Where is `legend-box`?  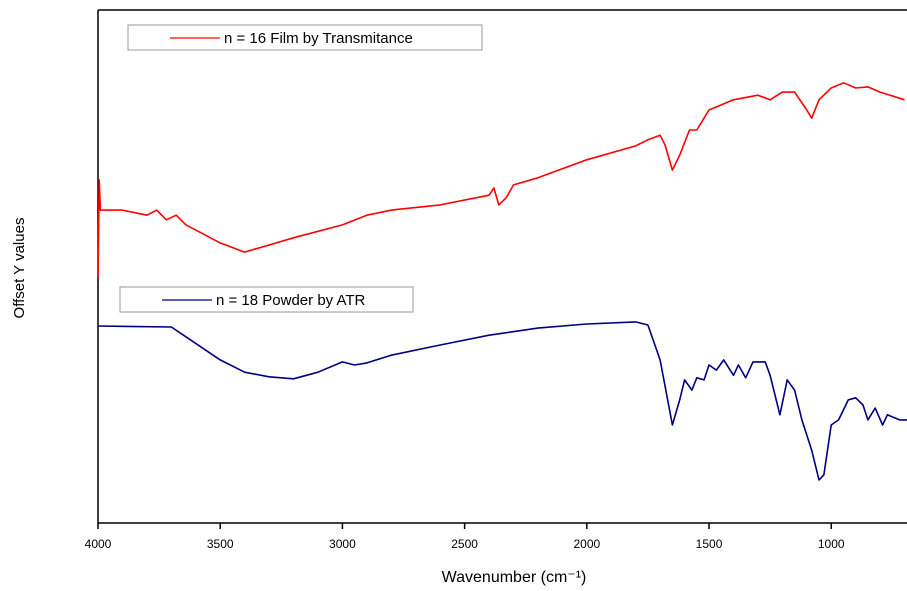
legend-box is located at coordinates (266, 299).